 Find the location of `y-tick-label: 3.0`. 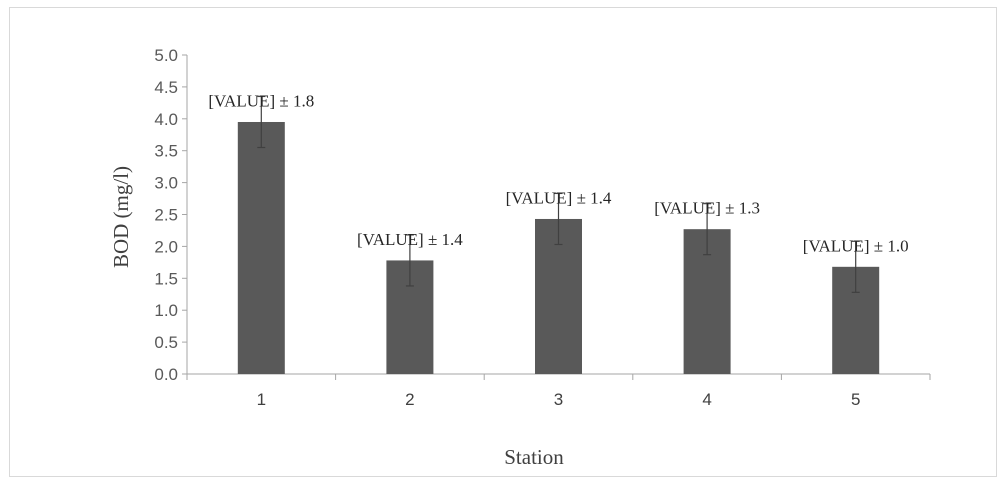

y-tick-label: 3.0 is located at coordinates (166, 183).